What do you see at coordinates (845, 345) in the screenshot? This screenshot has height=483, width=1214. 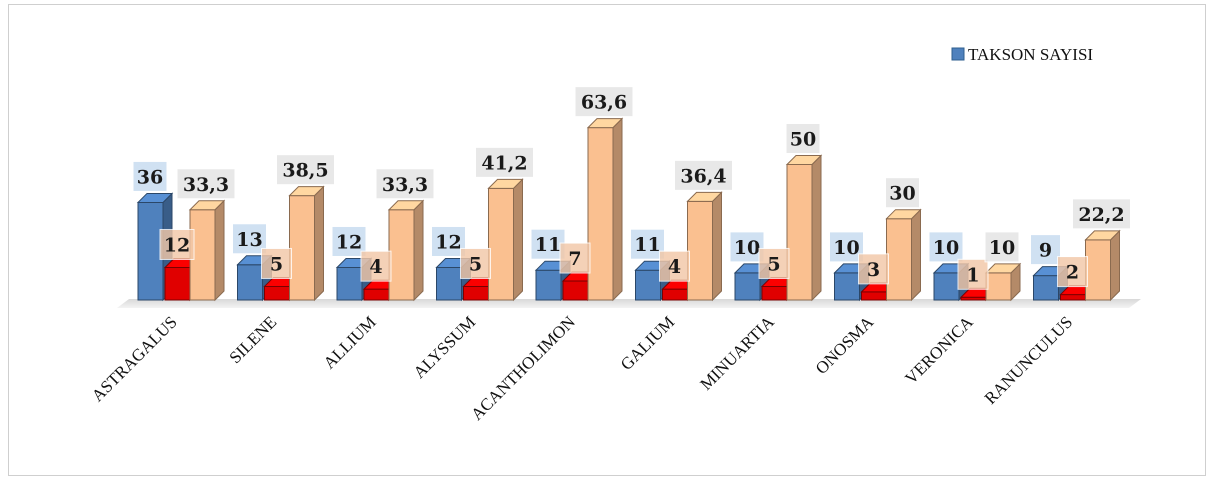 I see `category-label: ONOSMA` at bounding box center [845, 345].